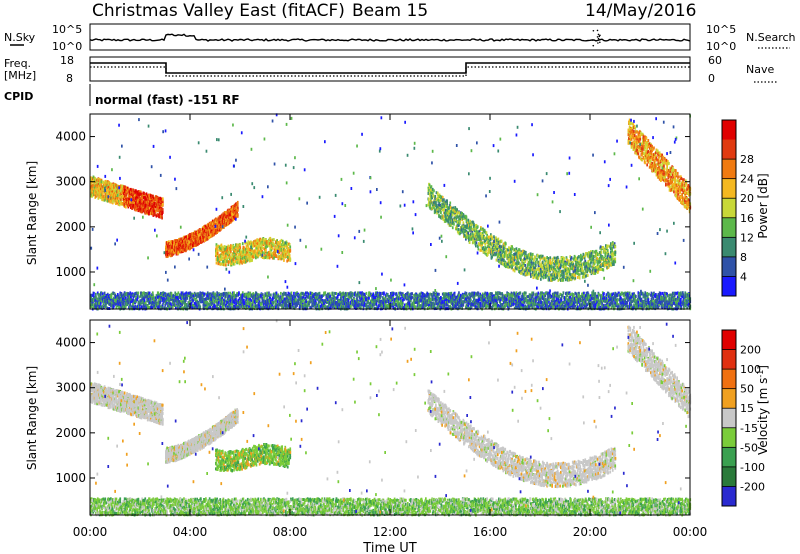 This screenshot has width=800, height=554. I want to click on date-label: 14/May/2016, so click(641, 11).